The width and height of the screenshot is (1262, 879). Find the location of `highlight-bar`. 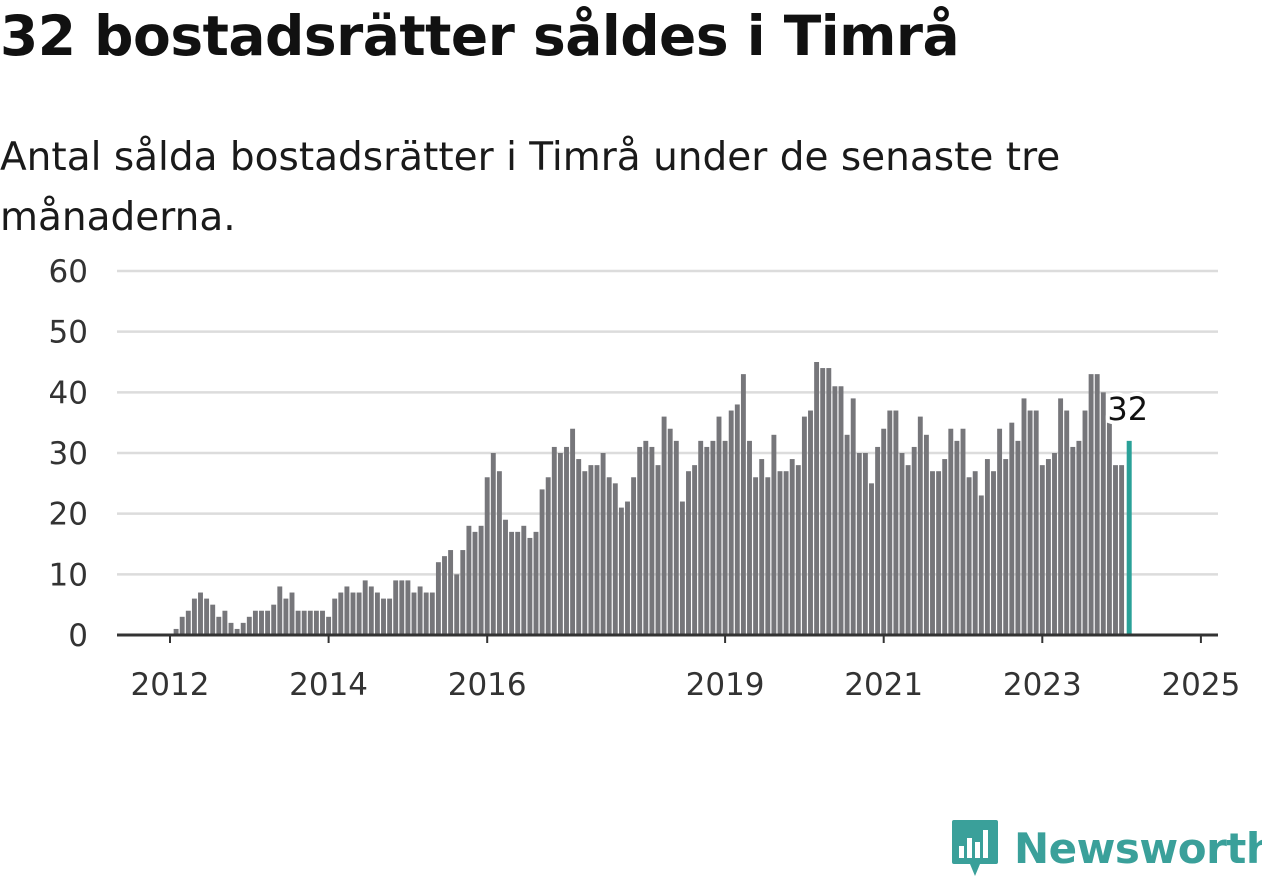

highlight-bar is located at coordinates (1129, 537).